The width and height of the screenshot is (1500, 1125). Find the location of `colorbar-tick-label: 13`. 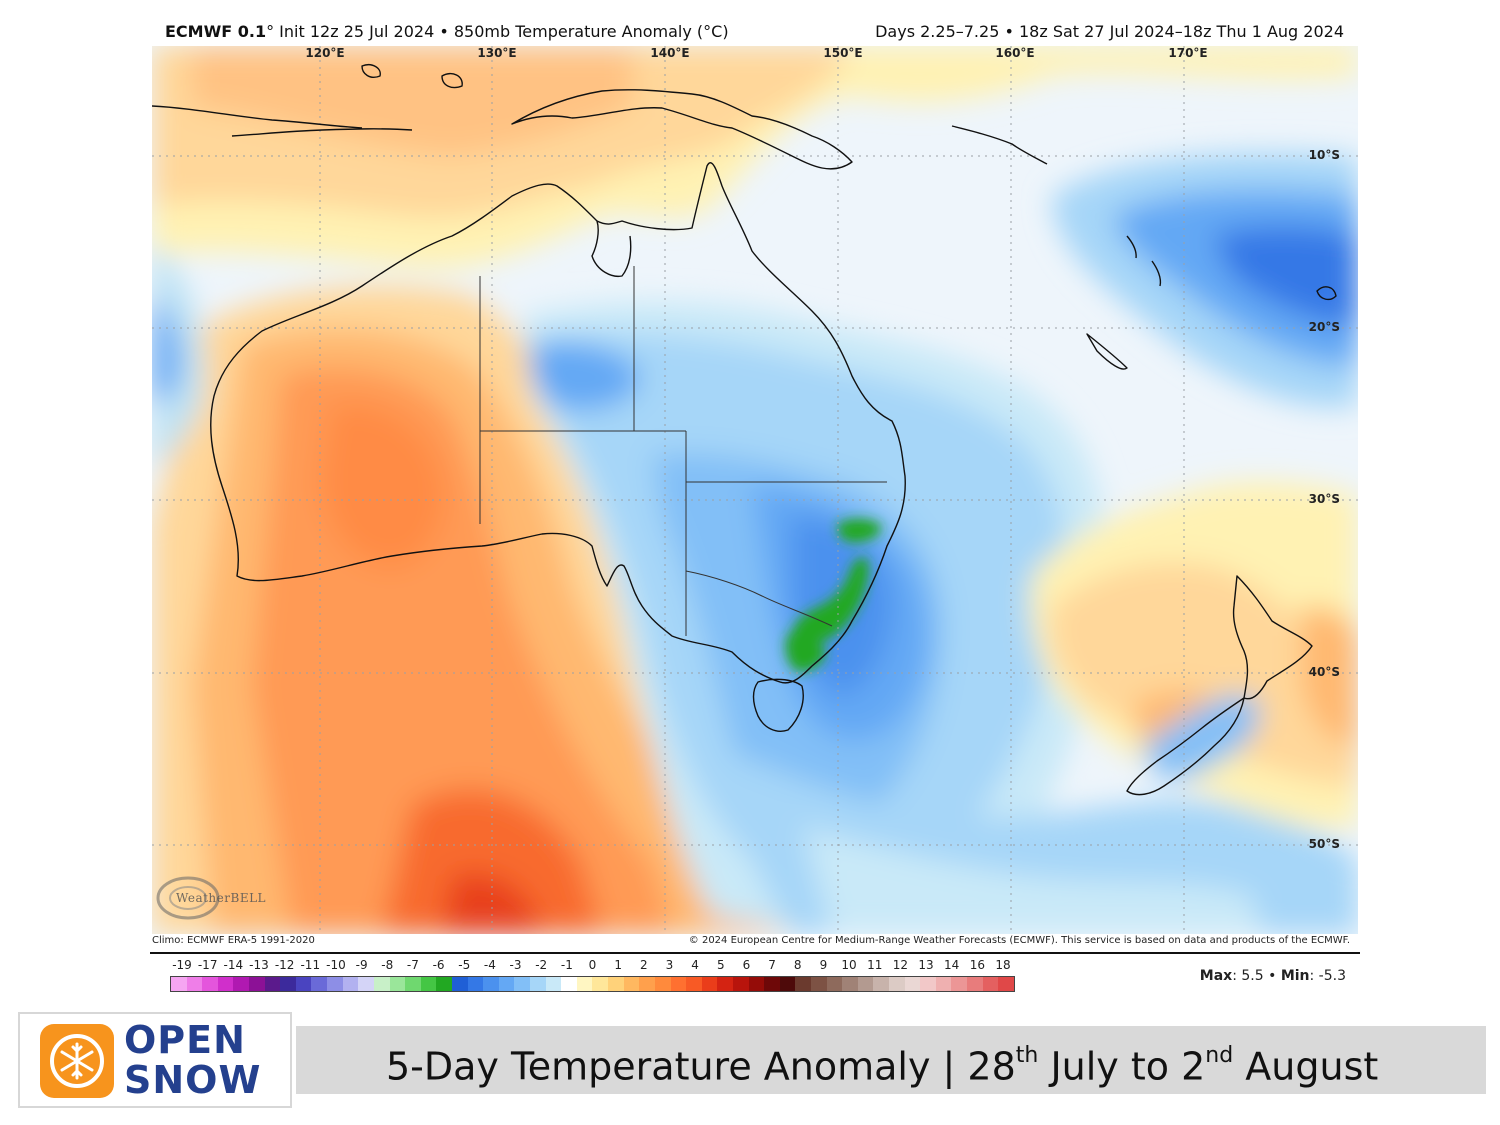

colorbar-tick-label: 13 is located at coordinates (926, 965).